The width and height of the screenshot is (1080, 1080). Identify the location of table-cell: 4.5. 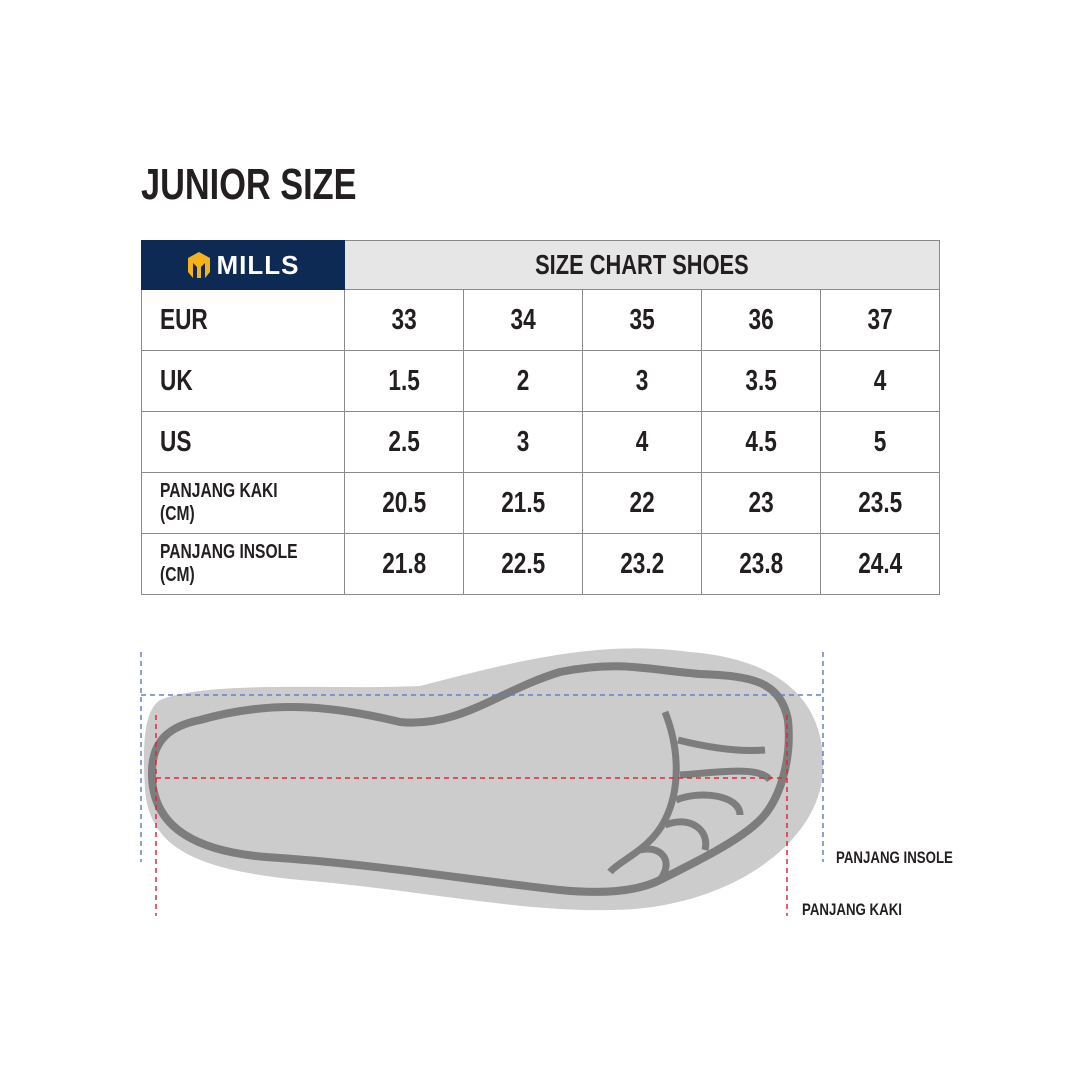
(761, 442).